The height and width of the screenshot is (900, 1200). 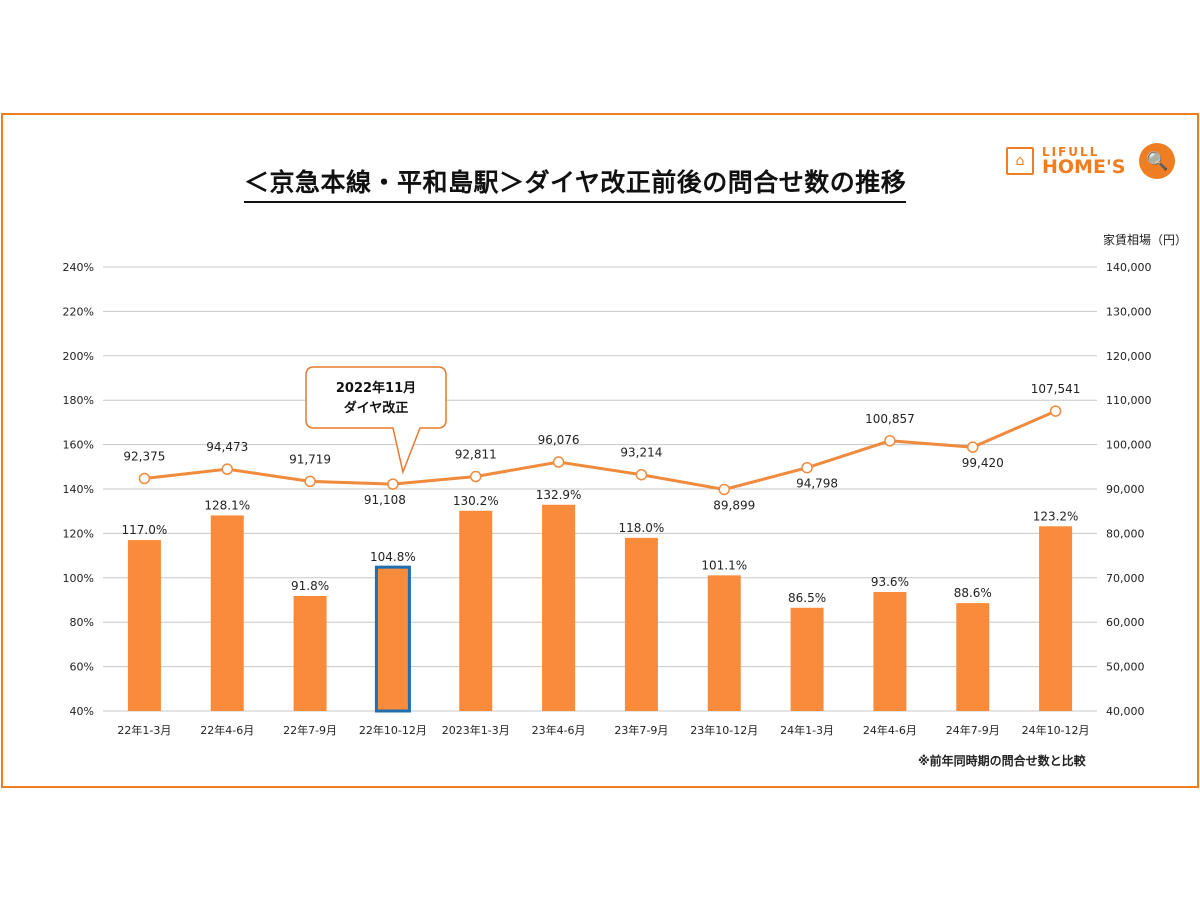 What do you see at coordinates (78, 578) in the screenshot?
I see `left-tick-label: 100%` at bounding box center [78, 578].